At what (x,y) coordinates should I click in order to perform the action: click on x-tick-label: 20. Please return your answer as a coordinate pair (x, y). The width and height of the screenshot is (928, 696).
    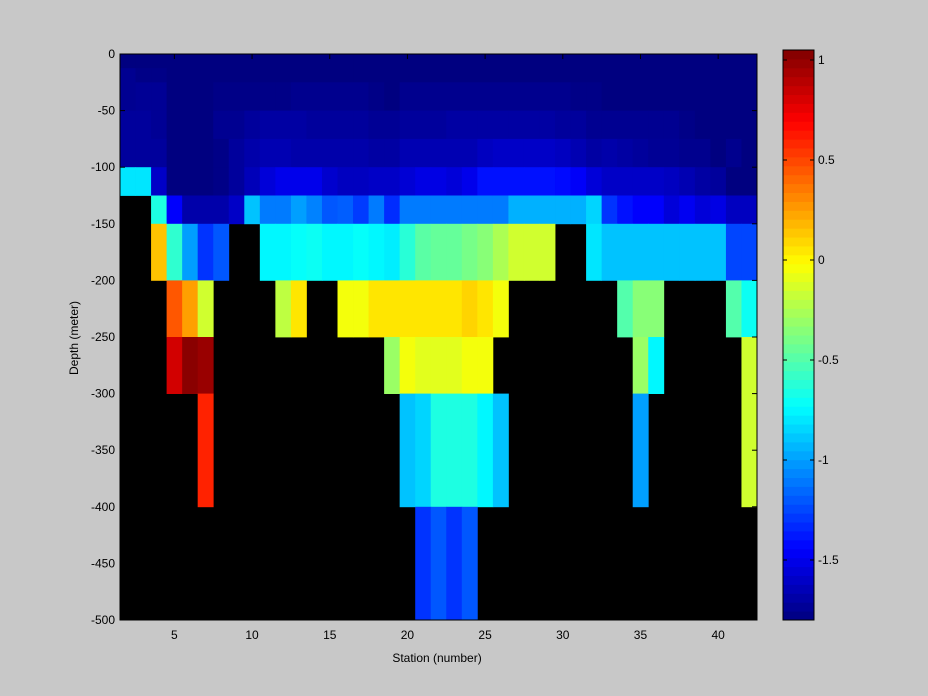
    Looking at the image, I should click on (408, 635).